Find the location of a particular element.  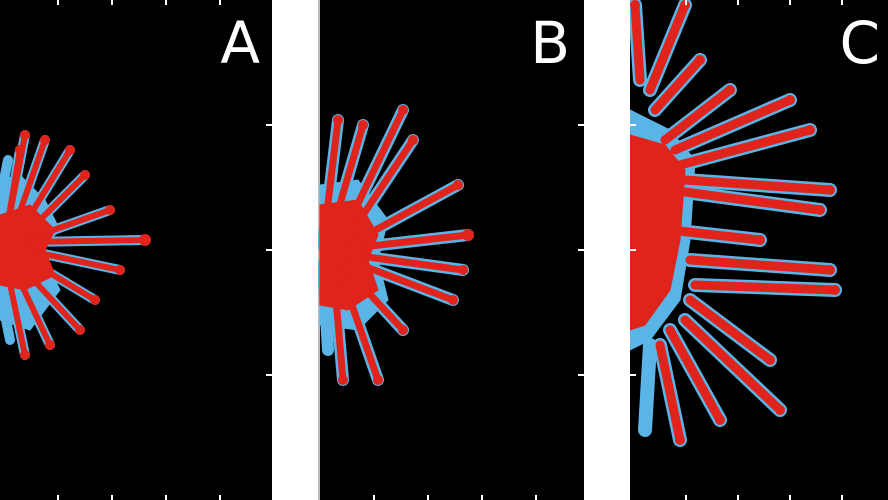

panel-b-label: B is located at coordinates (550, 43).